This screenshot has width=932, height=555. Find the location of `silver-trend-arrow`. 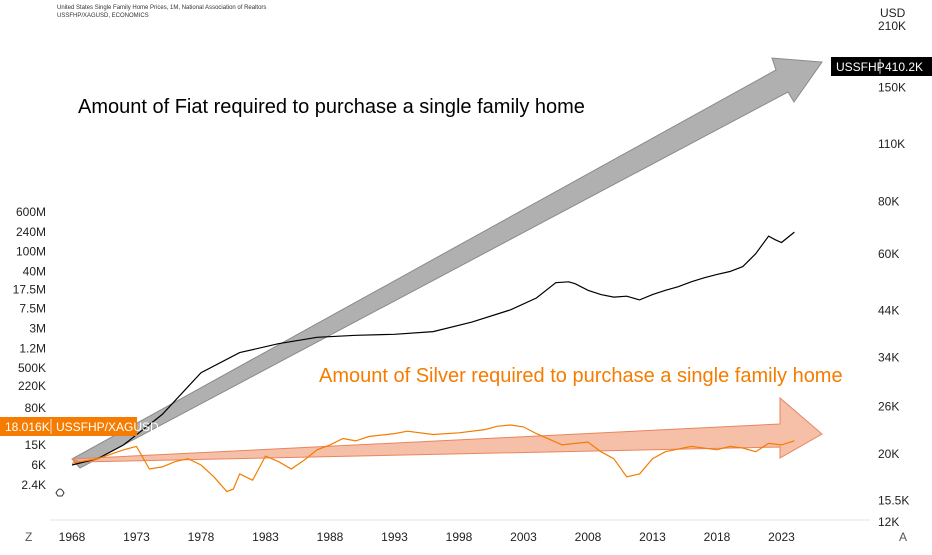

silver-trend-arrow is located at coordinates (447, 429).